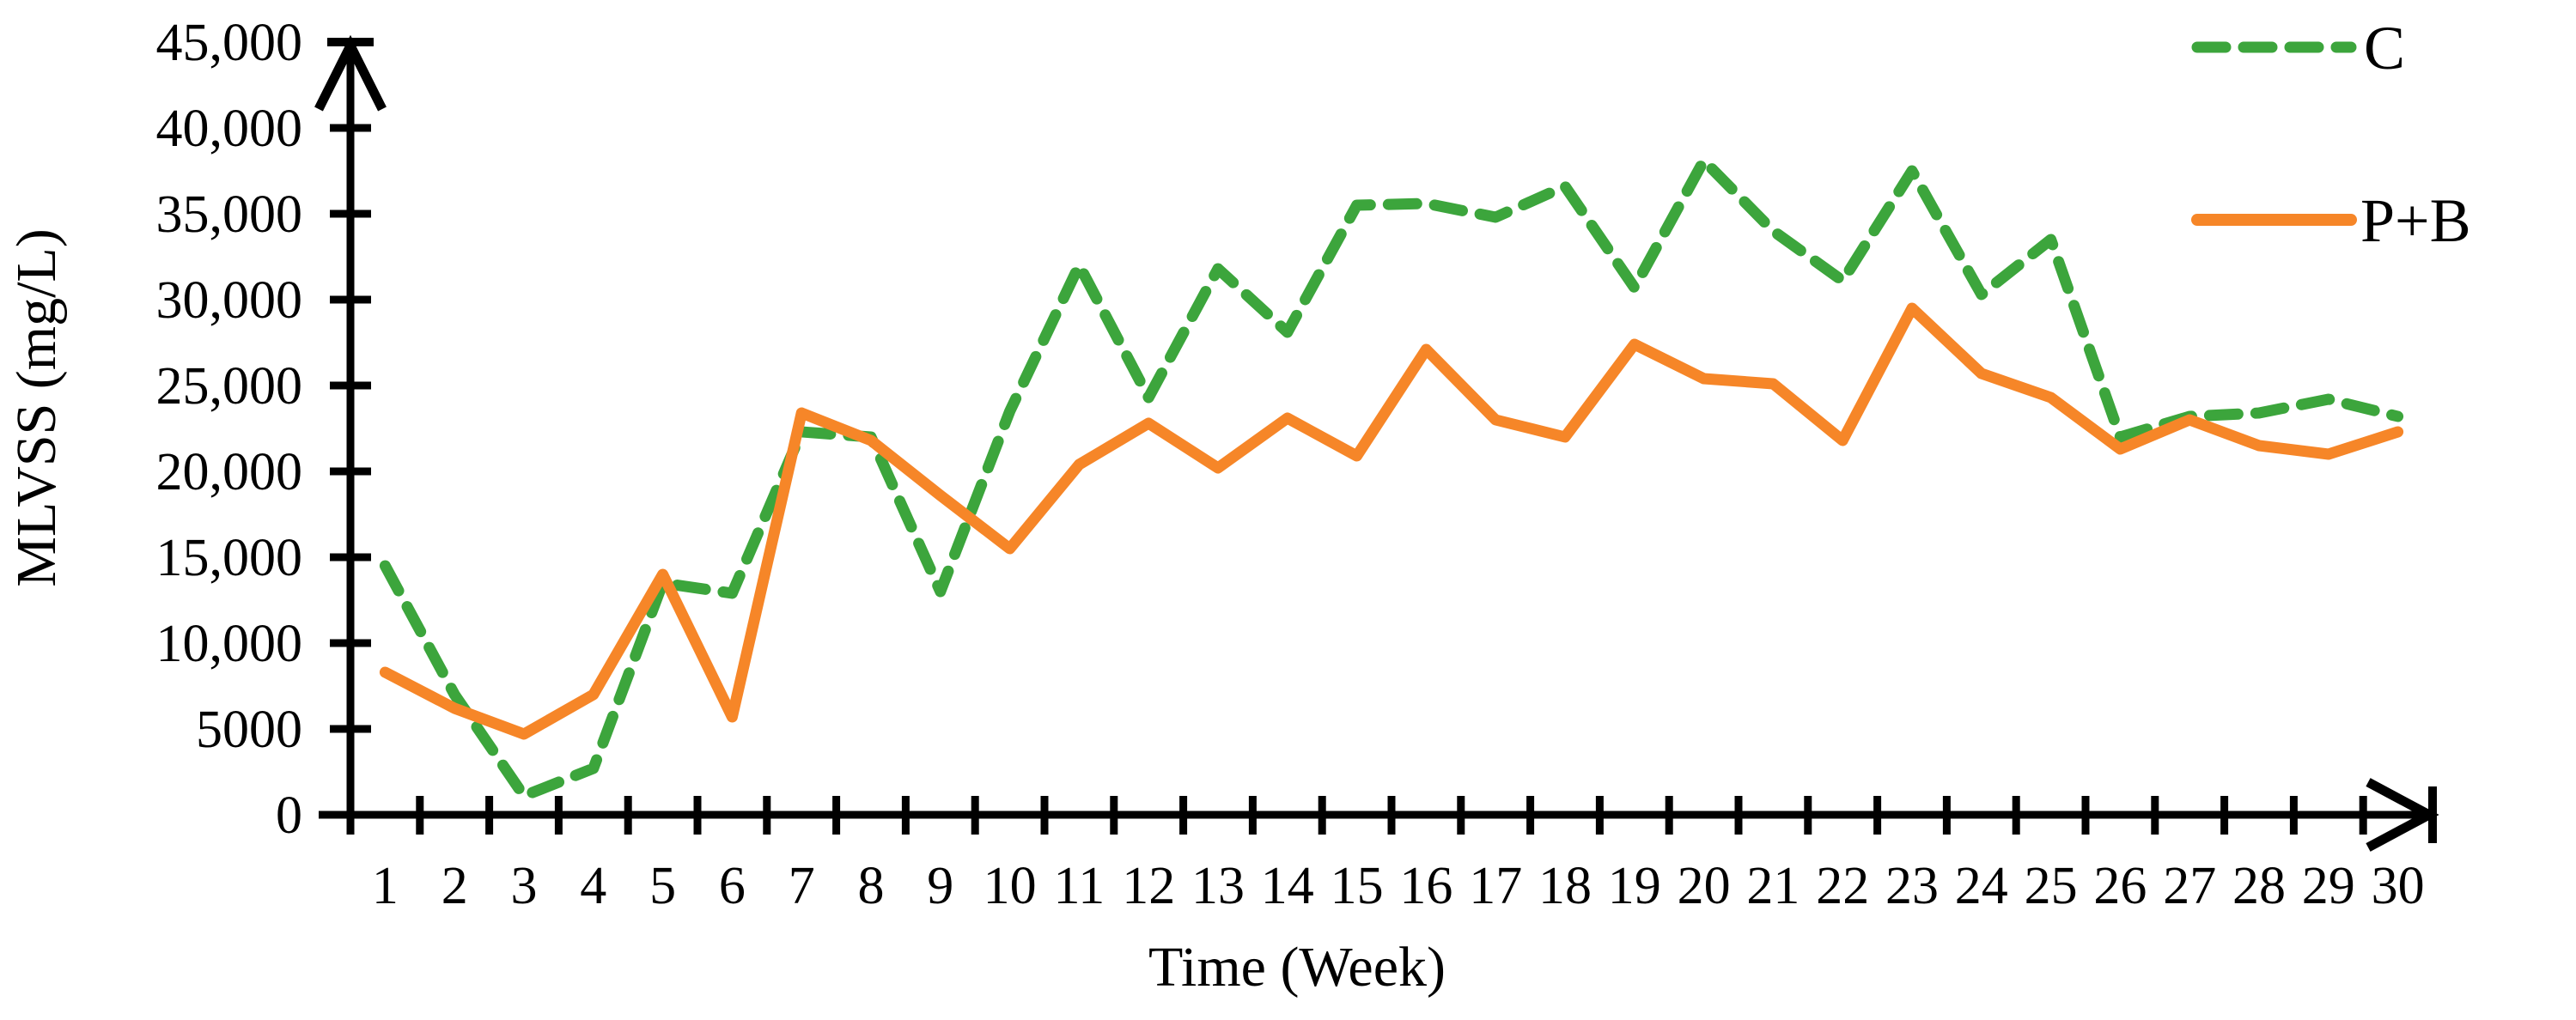 The image size is (2576, 1020). What do you see at coordinates (1842, 886) in the screenshot?
I see `x-tick-label: 22` at bounding box center [1842, 886].